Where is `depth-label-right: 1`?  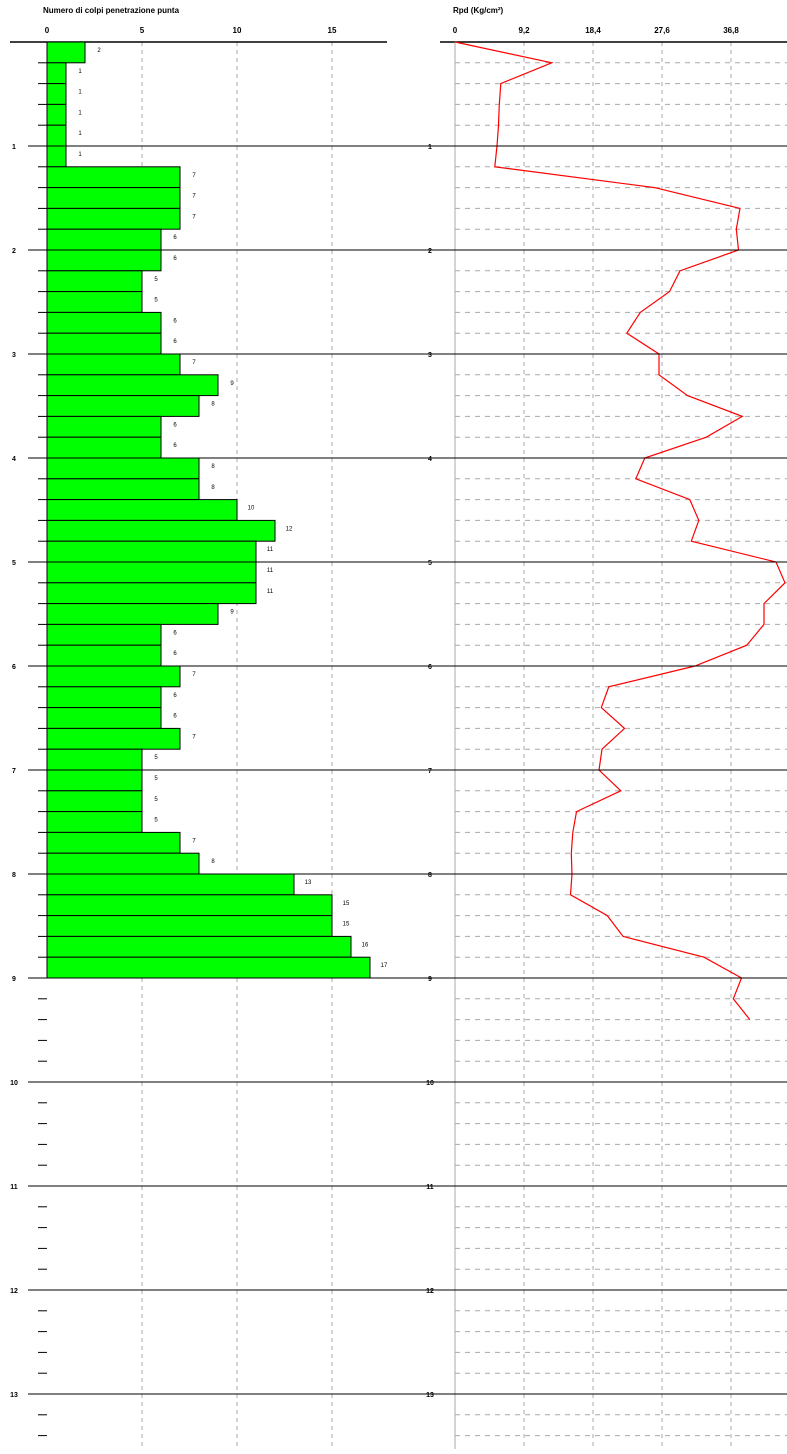 depth-label-right: 1 is located at coordinates (430, 147).